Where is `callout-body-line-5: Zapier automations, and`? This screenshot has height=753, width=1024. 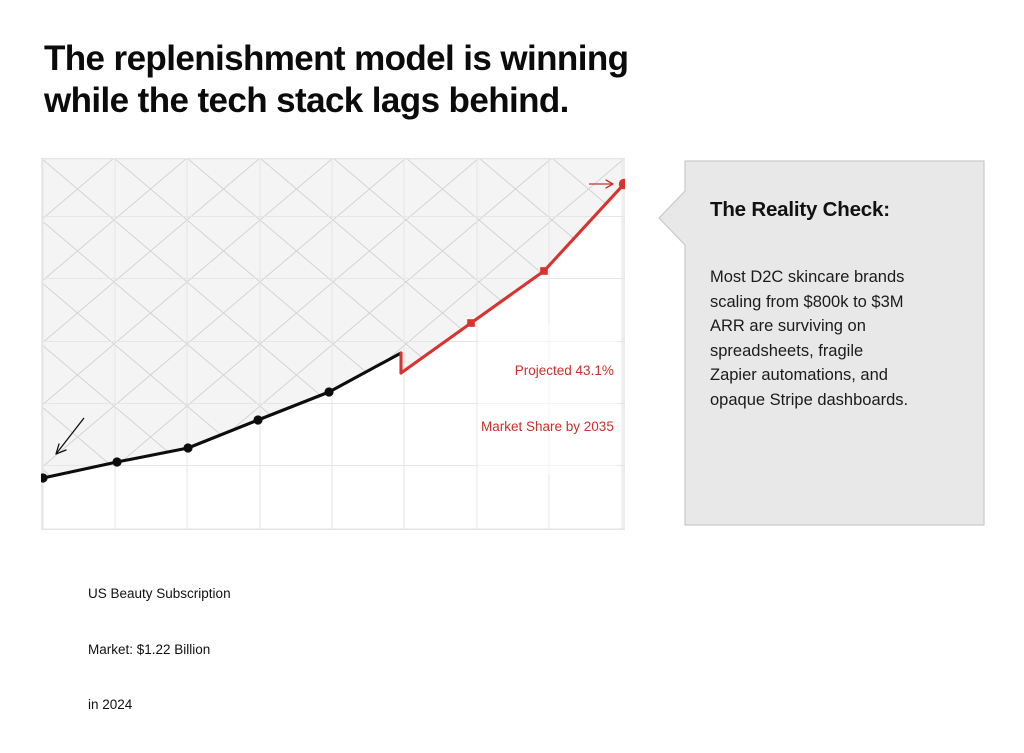 callout-body-line-5: Zapier automations, and is located at coordinates (799, 375).